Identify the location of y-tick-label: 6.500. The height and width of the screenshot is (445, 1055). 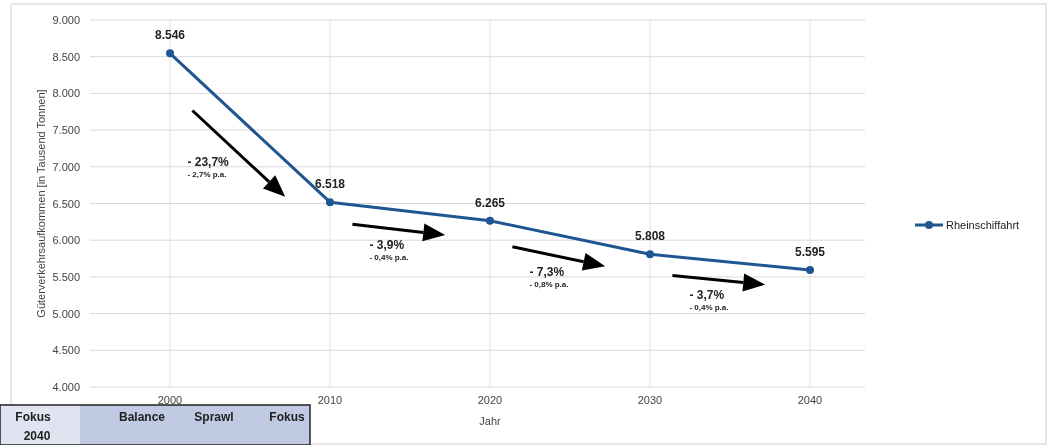
(66, 203).